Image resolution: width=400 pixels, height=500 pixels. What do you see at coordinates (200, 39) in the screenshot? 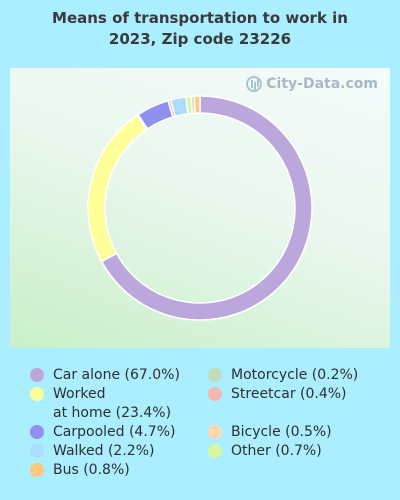
I see `chart-title-line-2: 2023, Zip code 23226` at bounding box center [200, 39].